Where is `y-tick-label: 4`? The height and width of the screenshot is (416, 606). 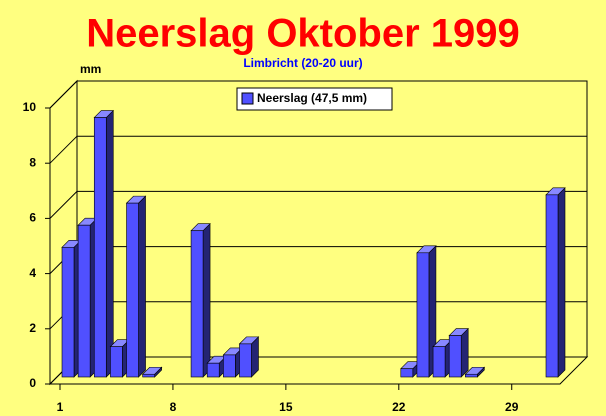 y-tick-label: 4 is located at coordinates (32, 273).